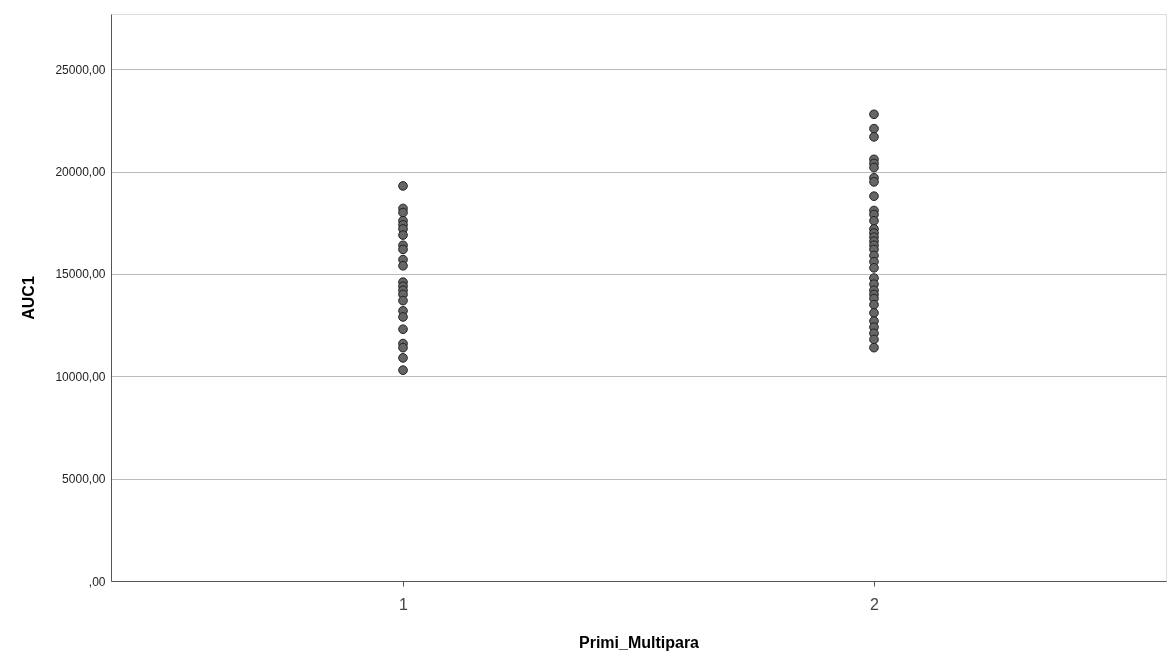 The width and height of the screenshot is (1168, 664). What do you see at coordinates (97, 581) in the screenshot?
I see `y-tick-label: ,00` at bounding box center [97, 581].